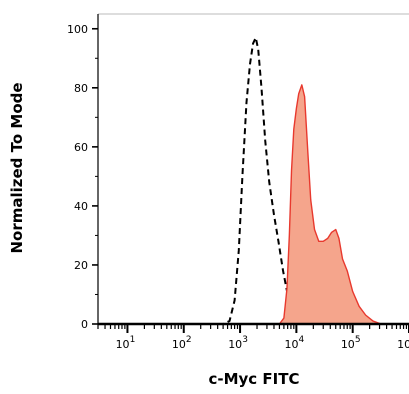 This screenshot has height=394, width=409. Describe the element at coordinates (189, 340) in the screenshot. I see `x-tick-label-exponent: 2` at that location.